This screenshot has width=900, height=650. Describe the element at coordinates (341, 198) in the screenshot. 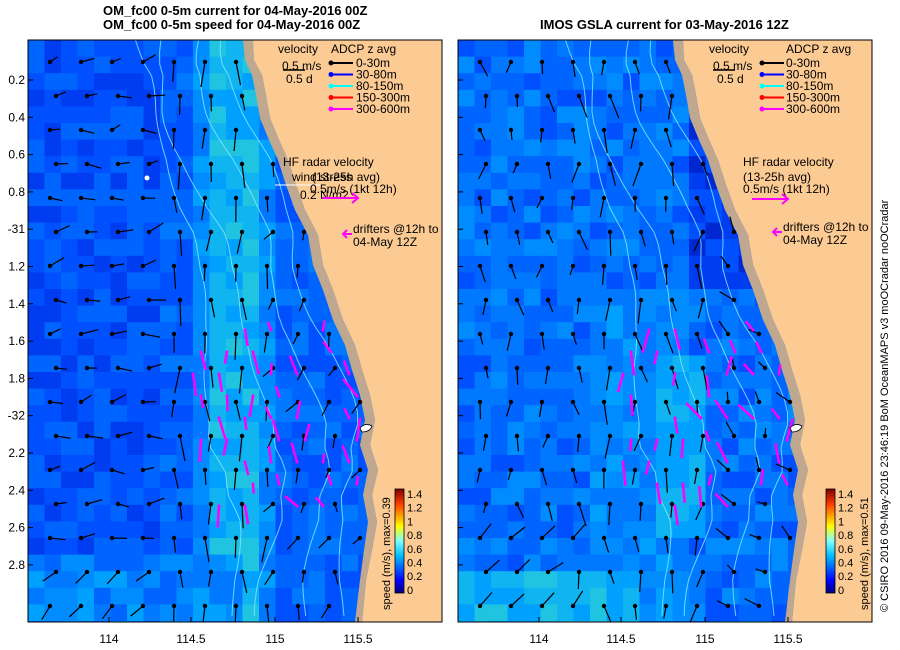

I see `legend-hf-arrow` at that location.